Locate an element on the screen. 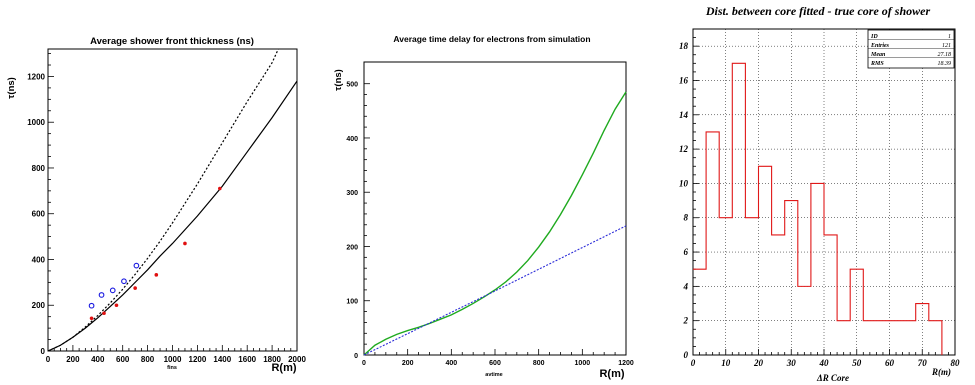 Image resolution: width=975 pixels, height=385 pixels. chart3-stats-value: 1 is located at coordinates (949, 37).